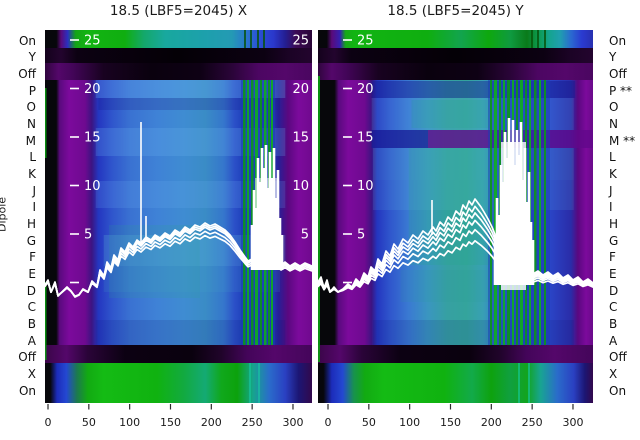 The image size is (640, 440). Describe the element at coordinates (31, 223) in the screenshot. I see `row-label-left-11: H` at that location.